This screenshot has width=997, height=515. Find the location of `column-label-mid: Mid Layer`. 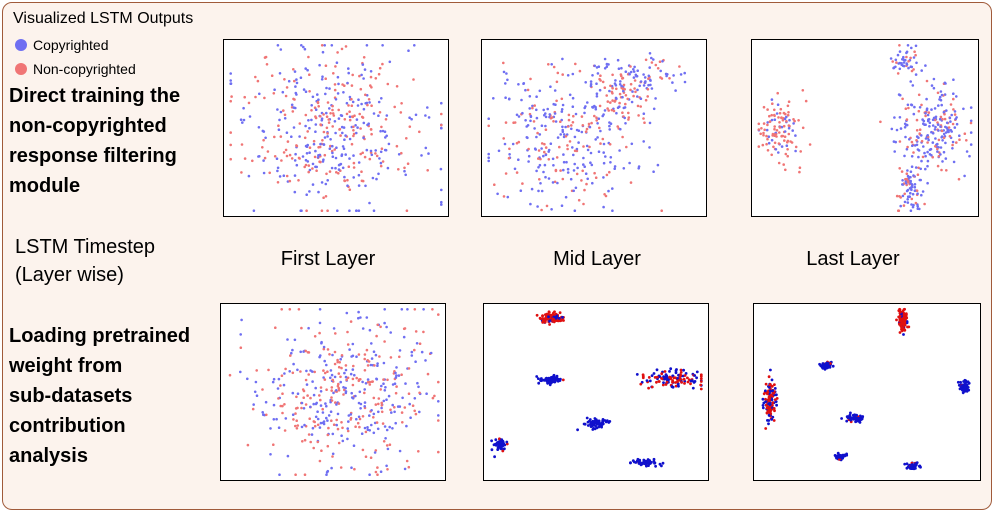

column-label-mid: Mid Layer is located at coordinates (597, 259).